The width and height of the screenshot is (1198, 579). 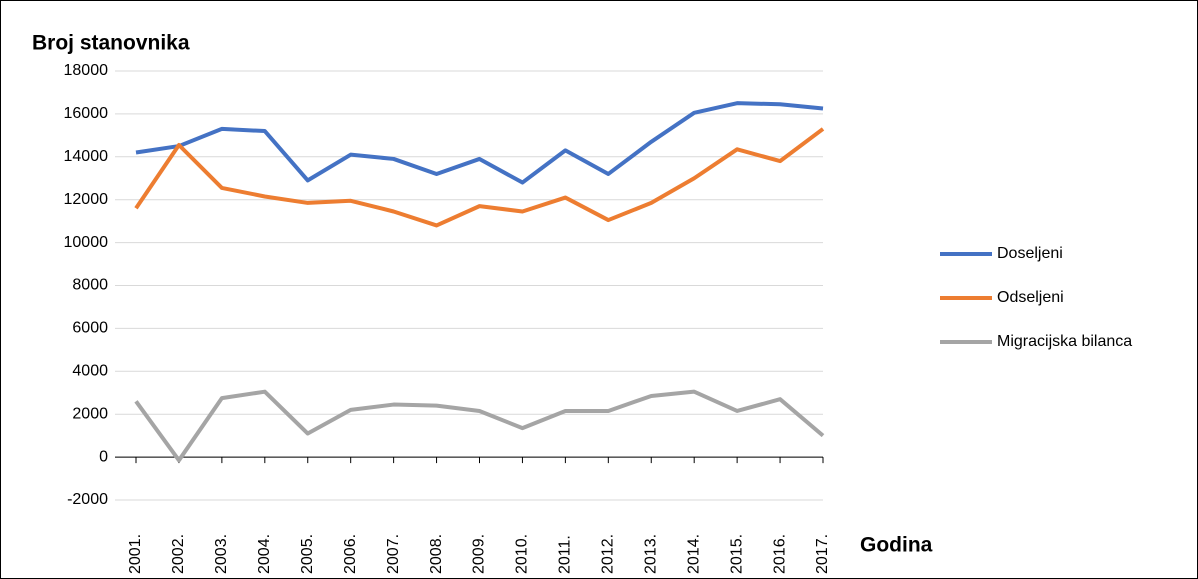 I want to click on y-tick-label: 10000, so click(x=86, y=242).